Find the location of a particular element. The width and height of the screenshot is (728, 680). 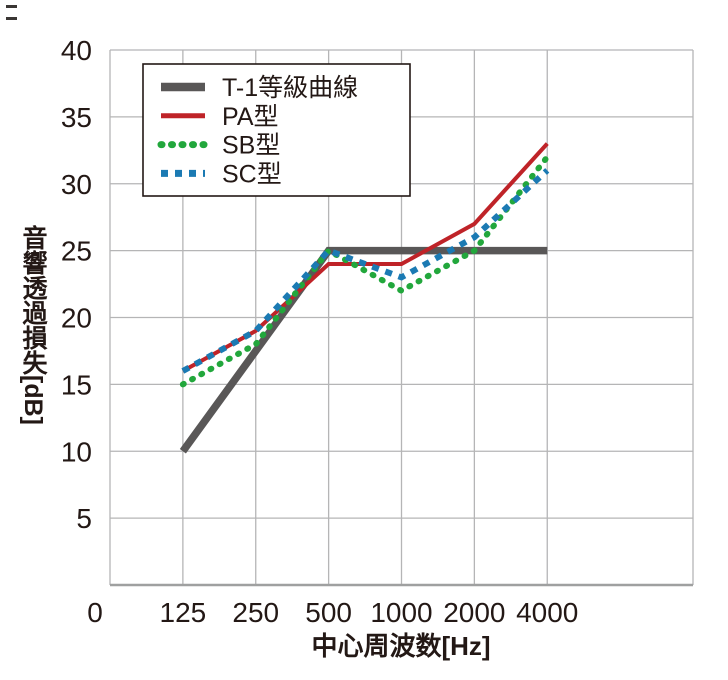

legend-label-SB型: SB型 is located at coordinates (251, 146).